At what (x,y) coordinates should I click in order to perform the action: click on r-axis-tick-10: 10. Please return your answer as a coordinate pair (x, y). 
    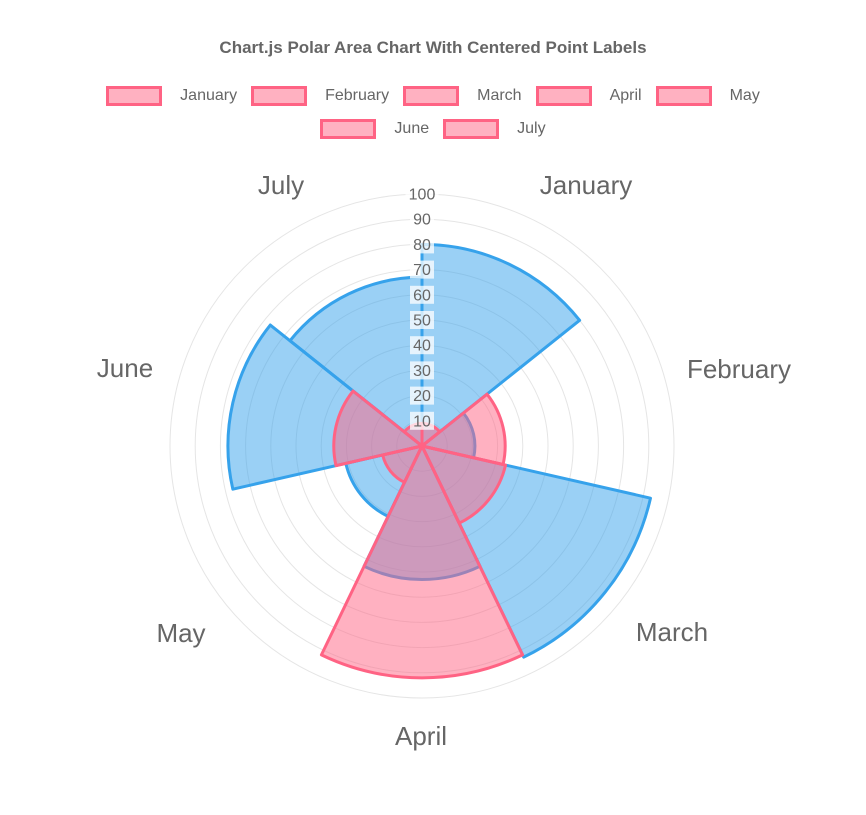
    Looking at the image, I should click on (422, 421).